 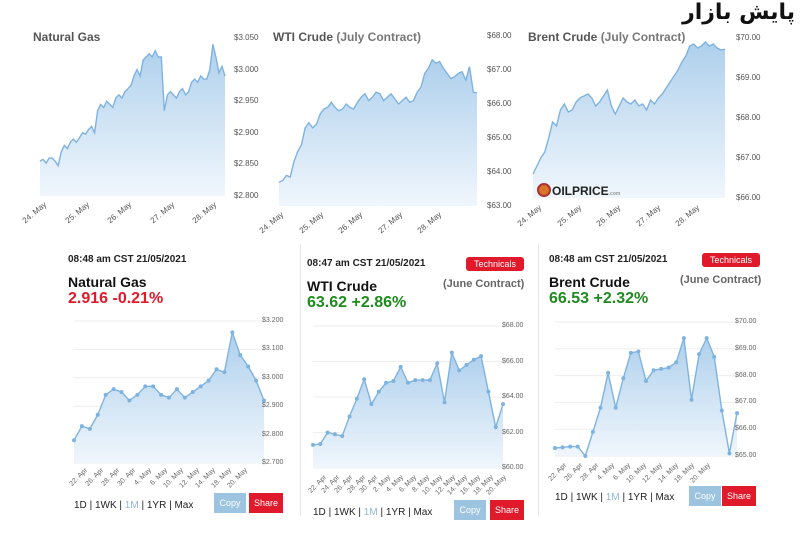 What do you see at coordinates (273, 462) in the screenshot?
I see `y-tick-label: $2.700` at bounding box center [273, 462].